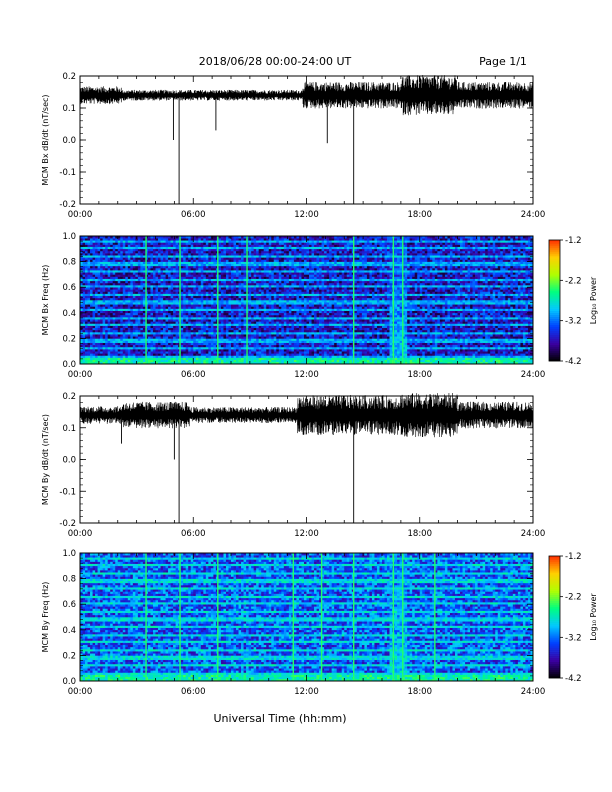 Image resolution: width=612 pixels, height=792 pixels. What do you see at coordinates (67, 205) in the screenshot?
I see `y-tick-label: -0.2` at bounding box center [67, 205].